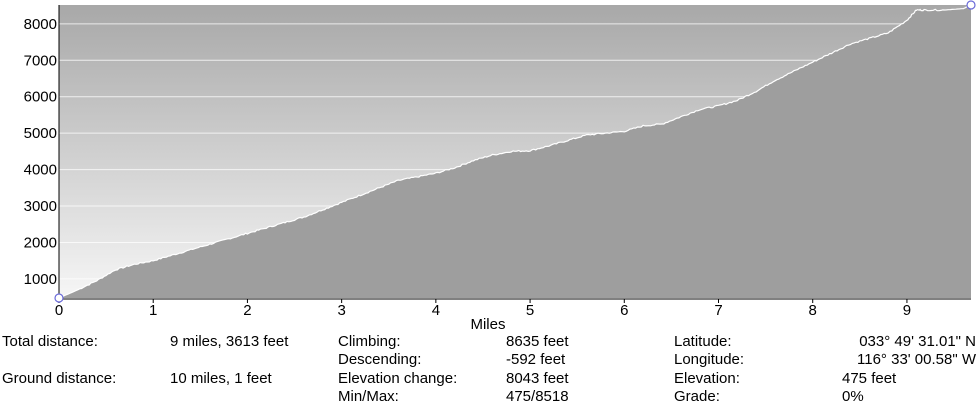  Describe the element at coordinates (341, 310) in the screenshot. I see `x-tick-label-3: 3` at that location.